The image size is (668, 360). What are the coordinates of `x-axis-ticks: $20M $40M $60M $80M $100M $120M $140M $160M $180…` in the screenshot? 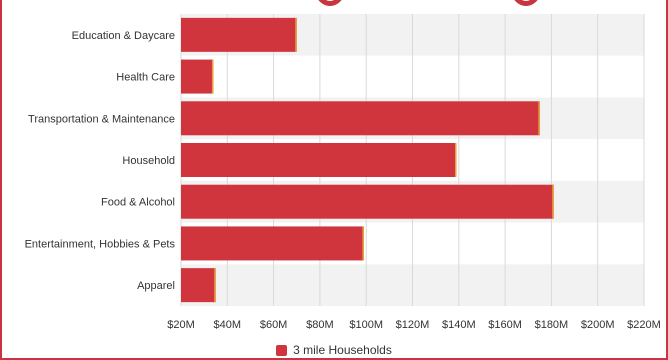 It's located at (414, 325).